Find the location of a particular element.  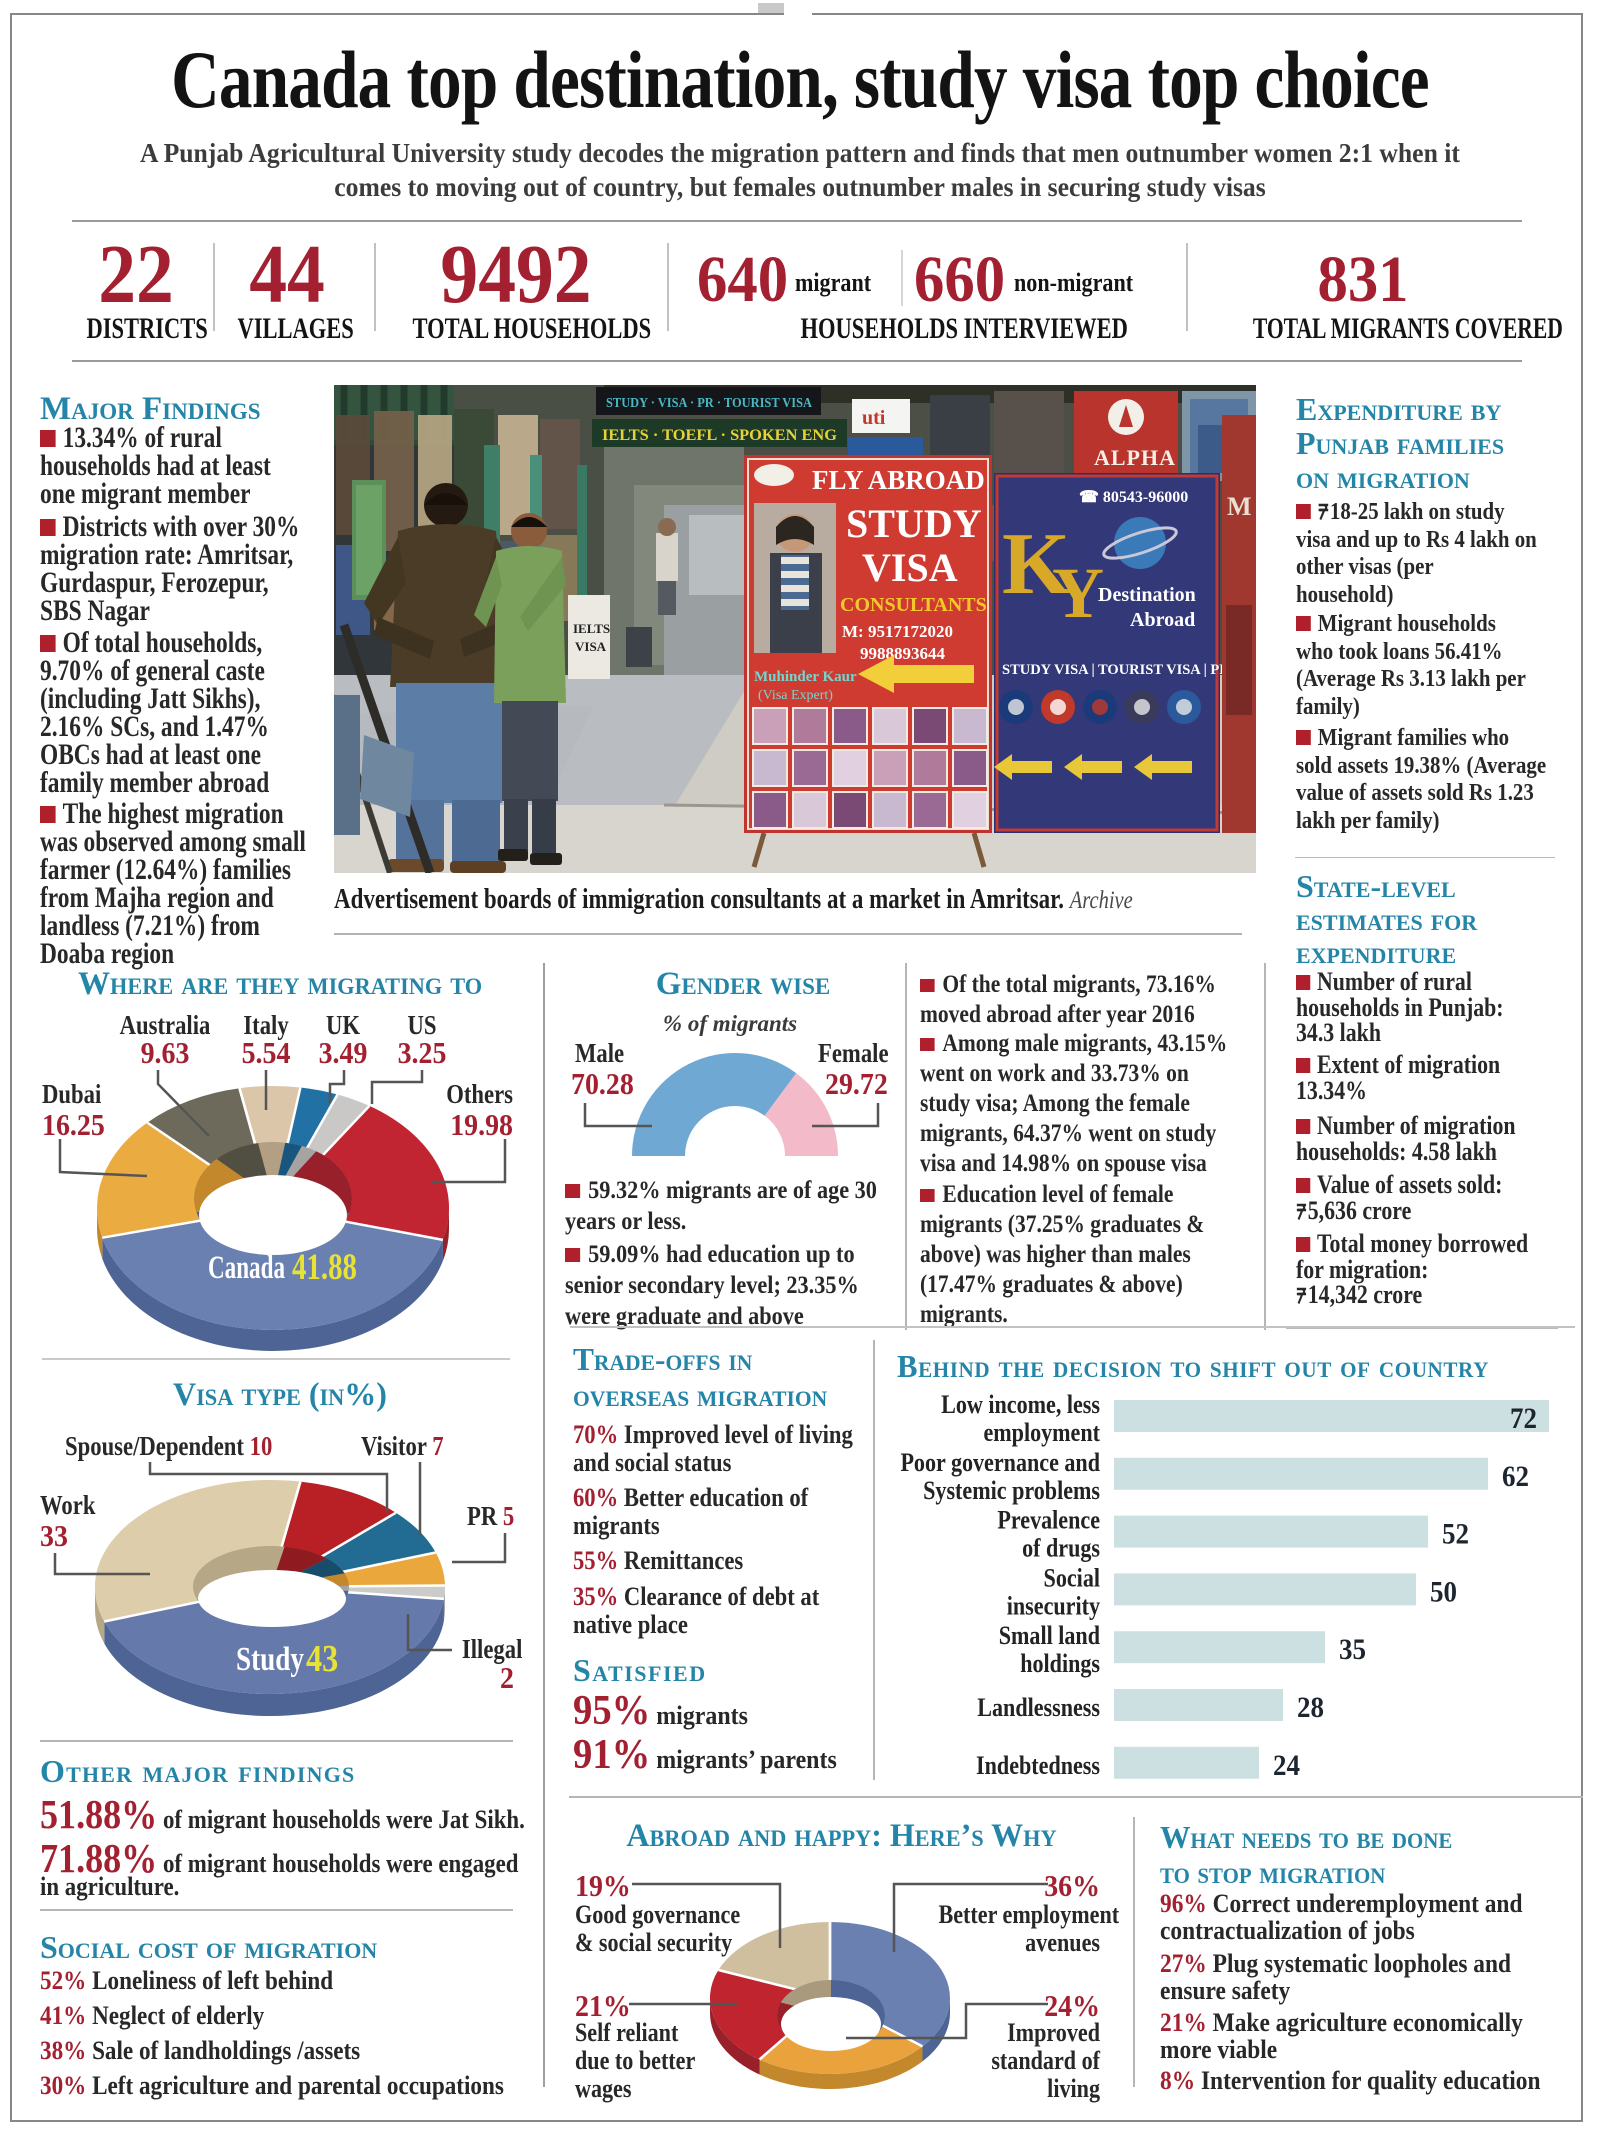

svg-text: STUDY is located at coordinates (914, 523).